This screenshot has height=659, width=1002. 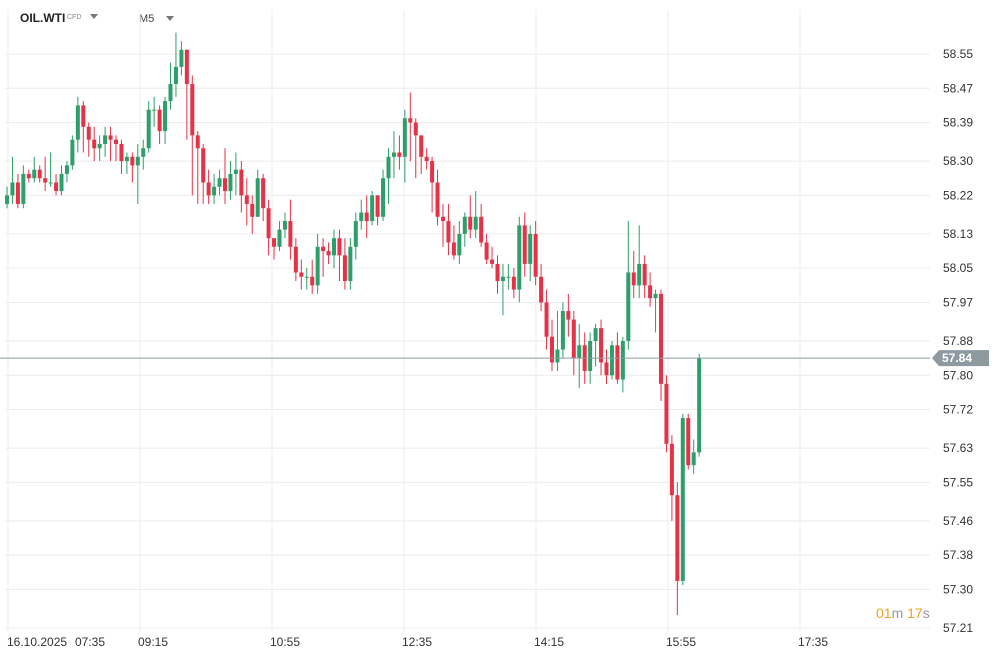 What do you see at coordinates (94, 16) in the screenshot?
I see `symbol-dropdown-chevron-icon` at bounding box center [94, 16].